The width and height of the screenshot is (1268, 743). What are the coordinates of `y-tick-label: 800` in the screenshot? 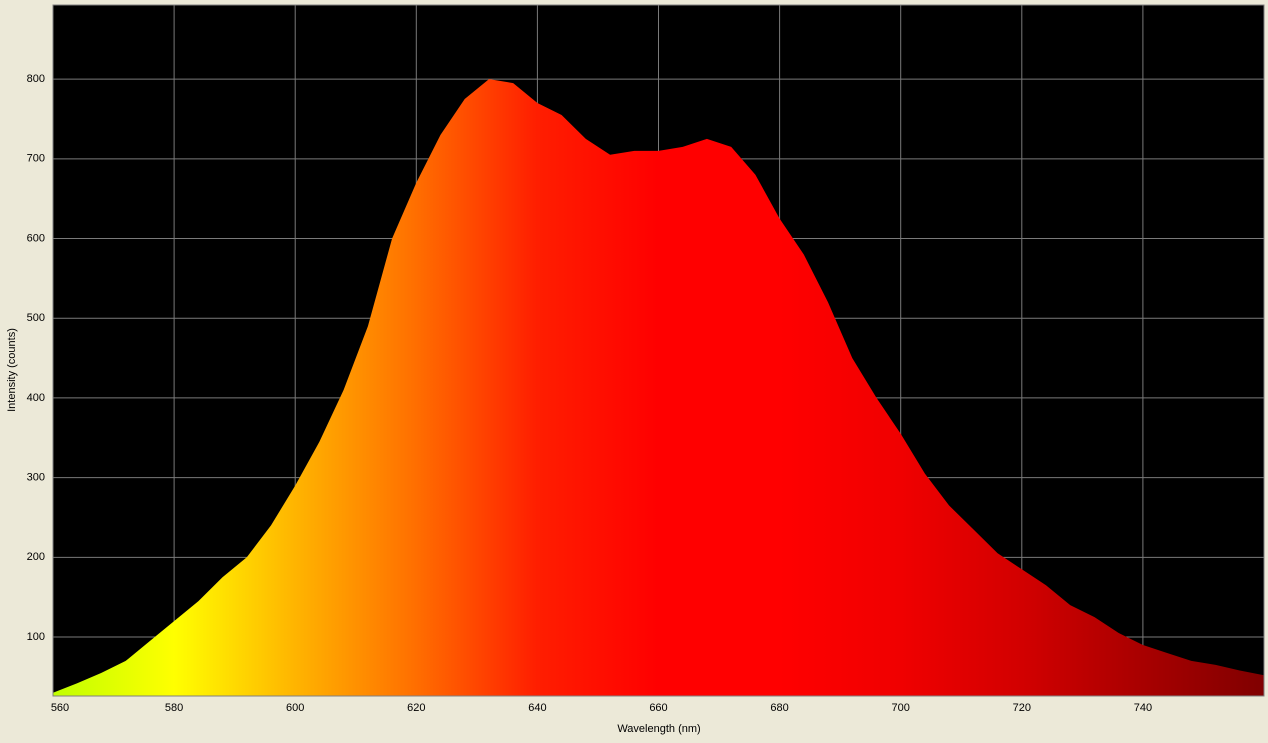 It's located at (36, 79).